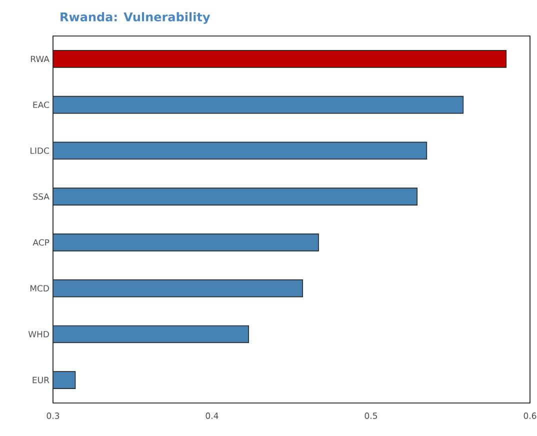 This screenshot has width=537, height=436. What do you see at coordinates (53, 415) in the screenshot?
I see `x-tick-label: 0.3` at bounding box center [53, 415].